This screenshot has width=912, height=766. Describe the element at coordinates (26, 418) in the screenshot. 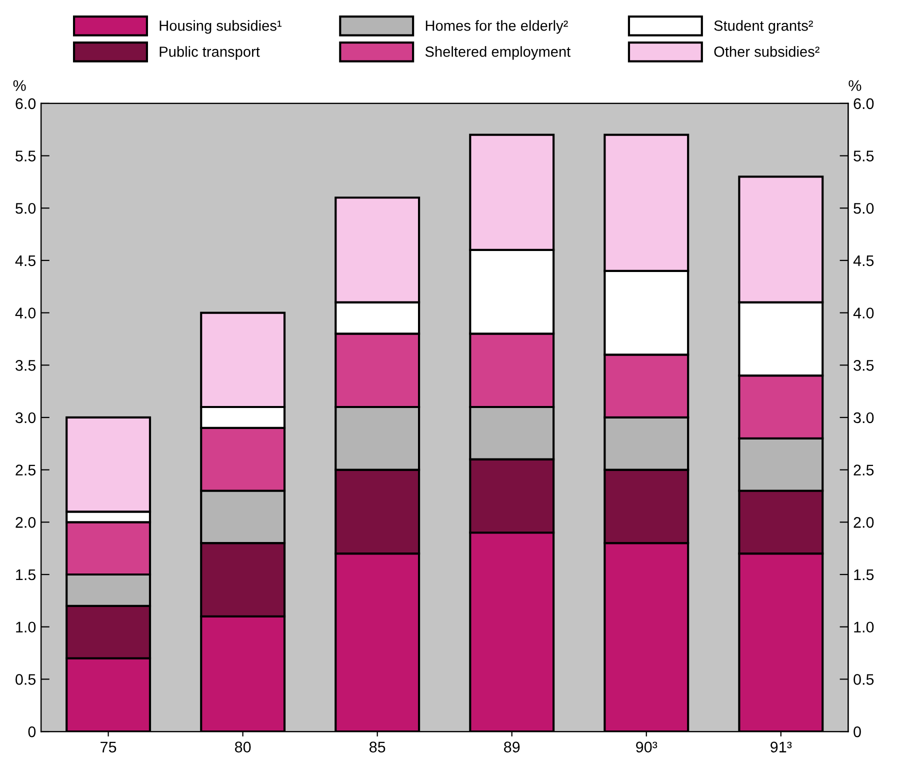

I see `y-tick-label: 3.0` at that location.